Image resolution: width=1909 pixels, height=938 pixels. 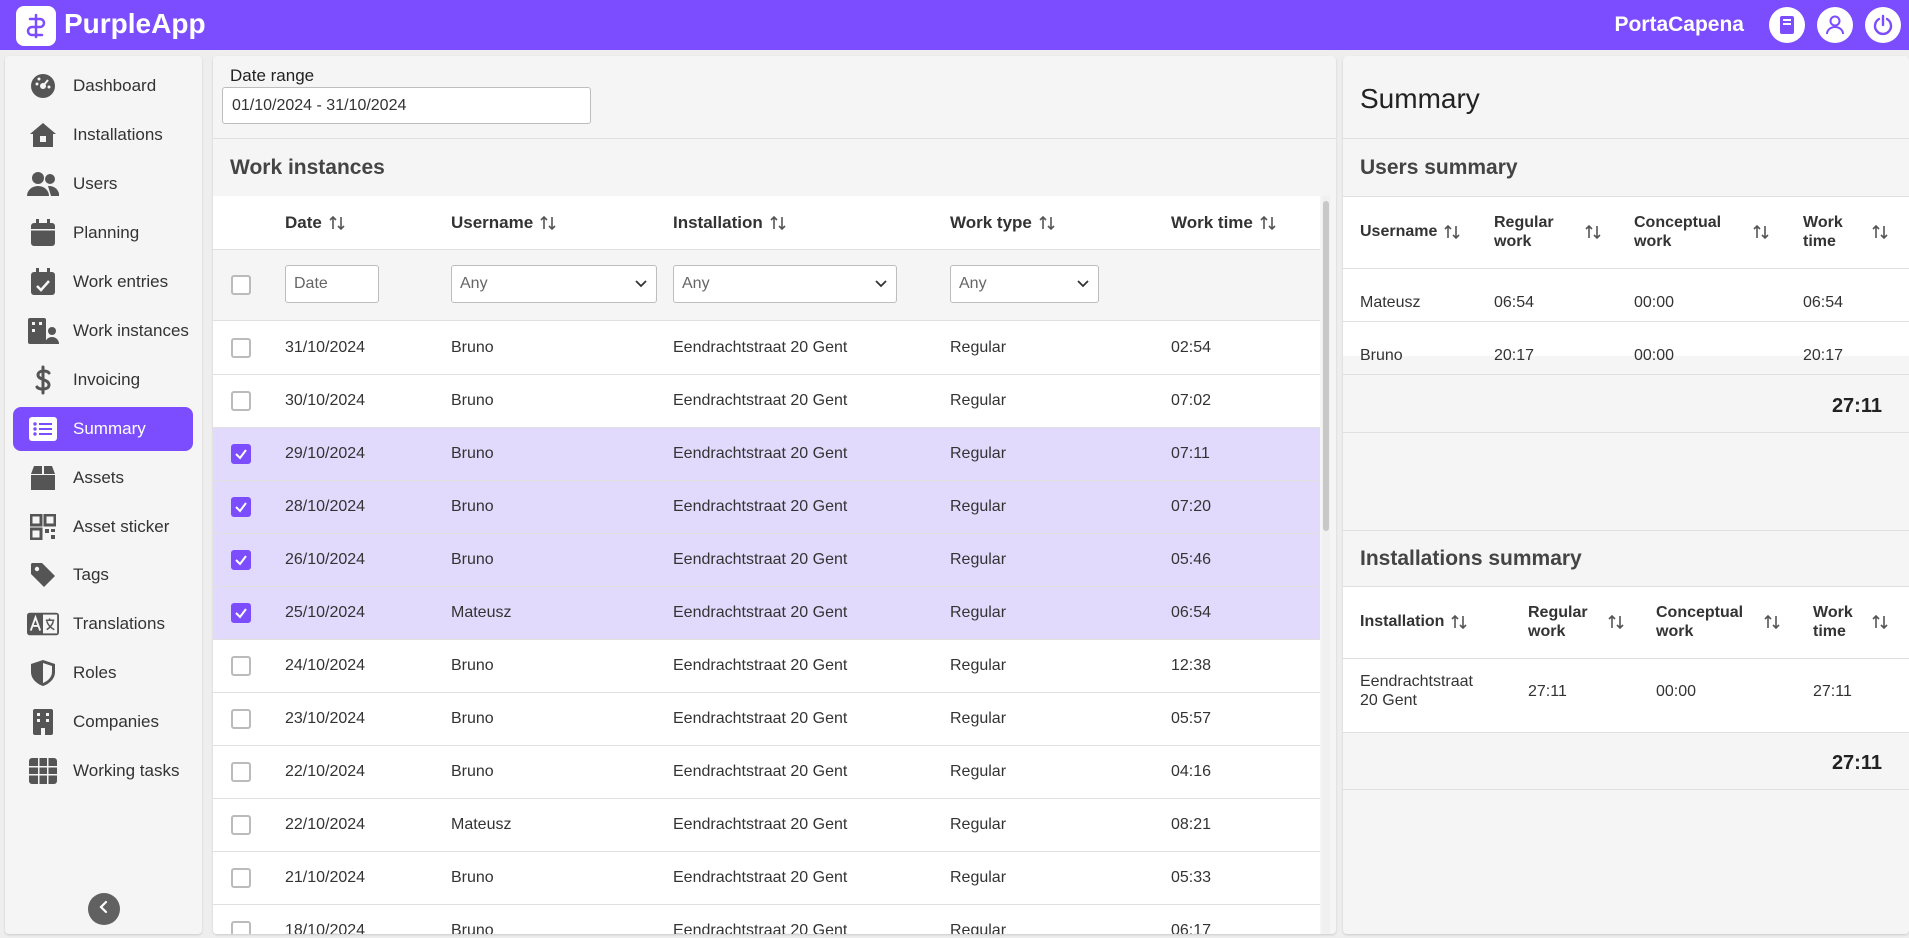 I want to click on table-scrollbar, so click(x=1326, y=565).